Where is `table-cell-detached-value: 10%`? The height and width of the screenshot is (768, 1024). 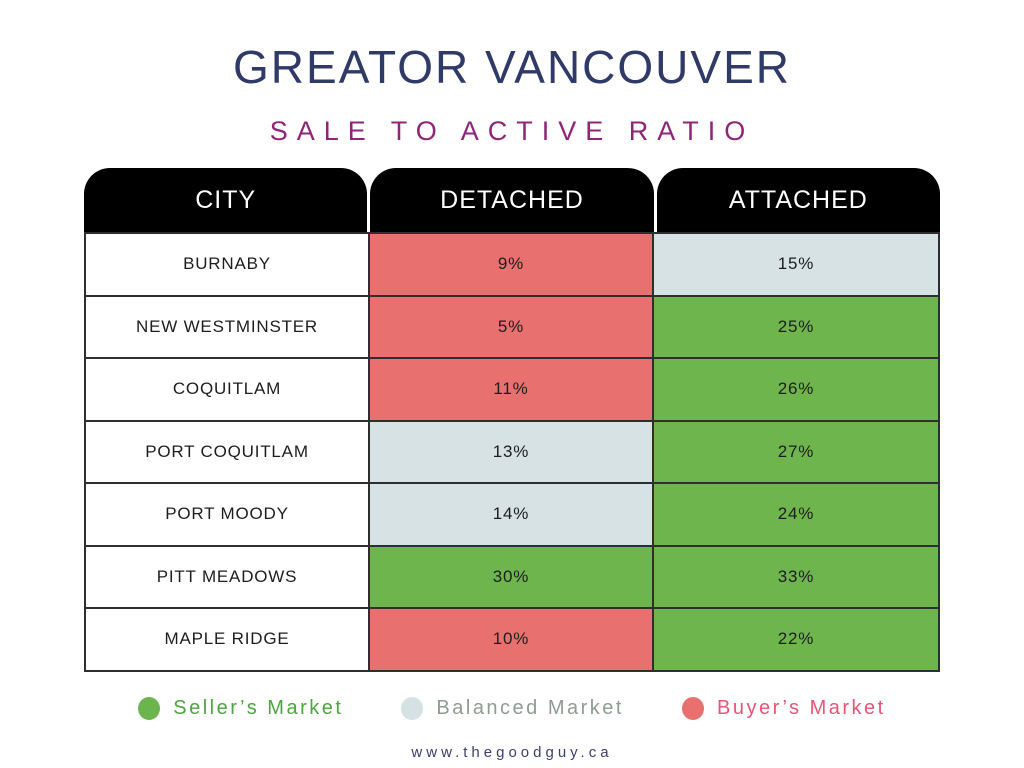 table-cell-detached-value: 10% is located at coordinates (512, 639).